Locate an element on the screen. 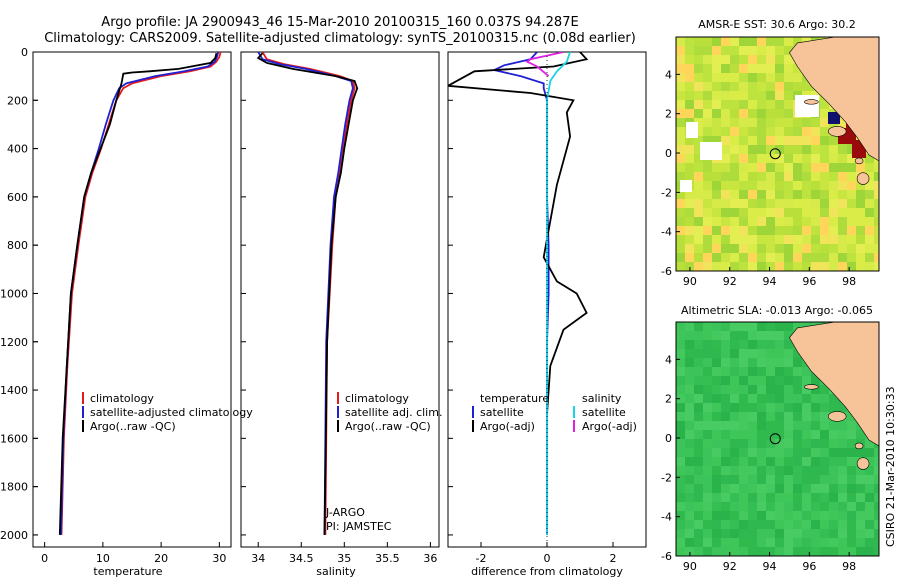 The image size is (900, 580). legend-climatology: climatology is located at coordinates (122, 398).